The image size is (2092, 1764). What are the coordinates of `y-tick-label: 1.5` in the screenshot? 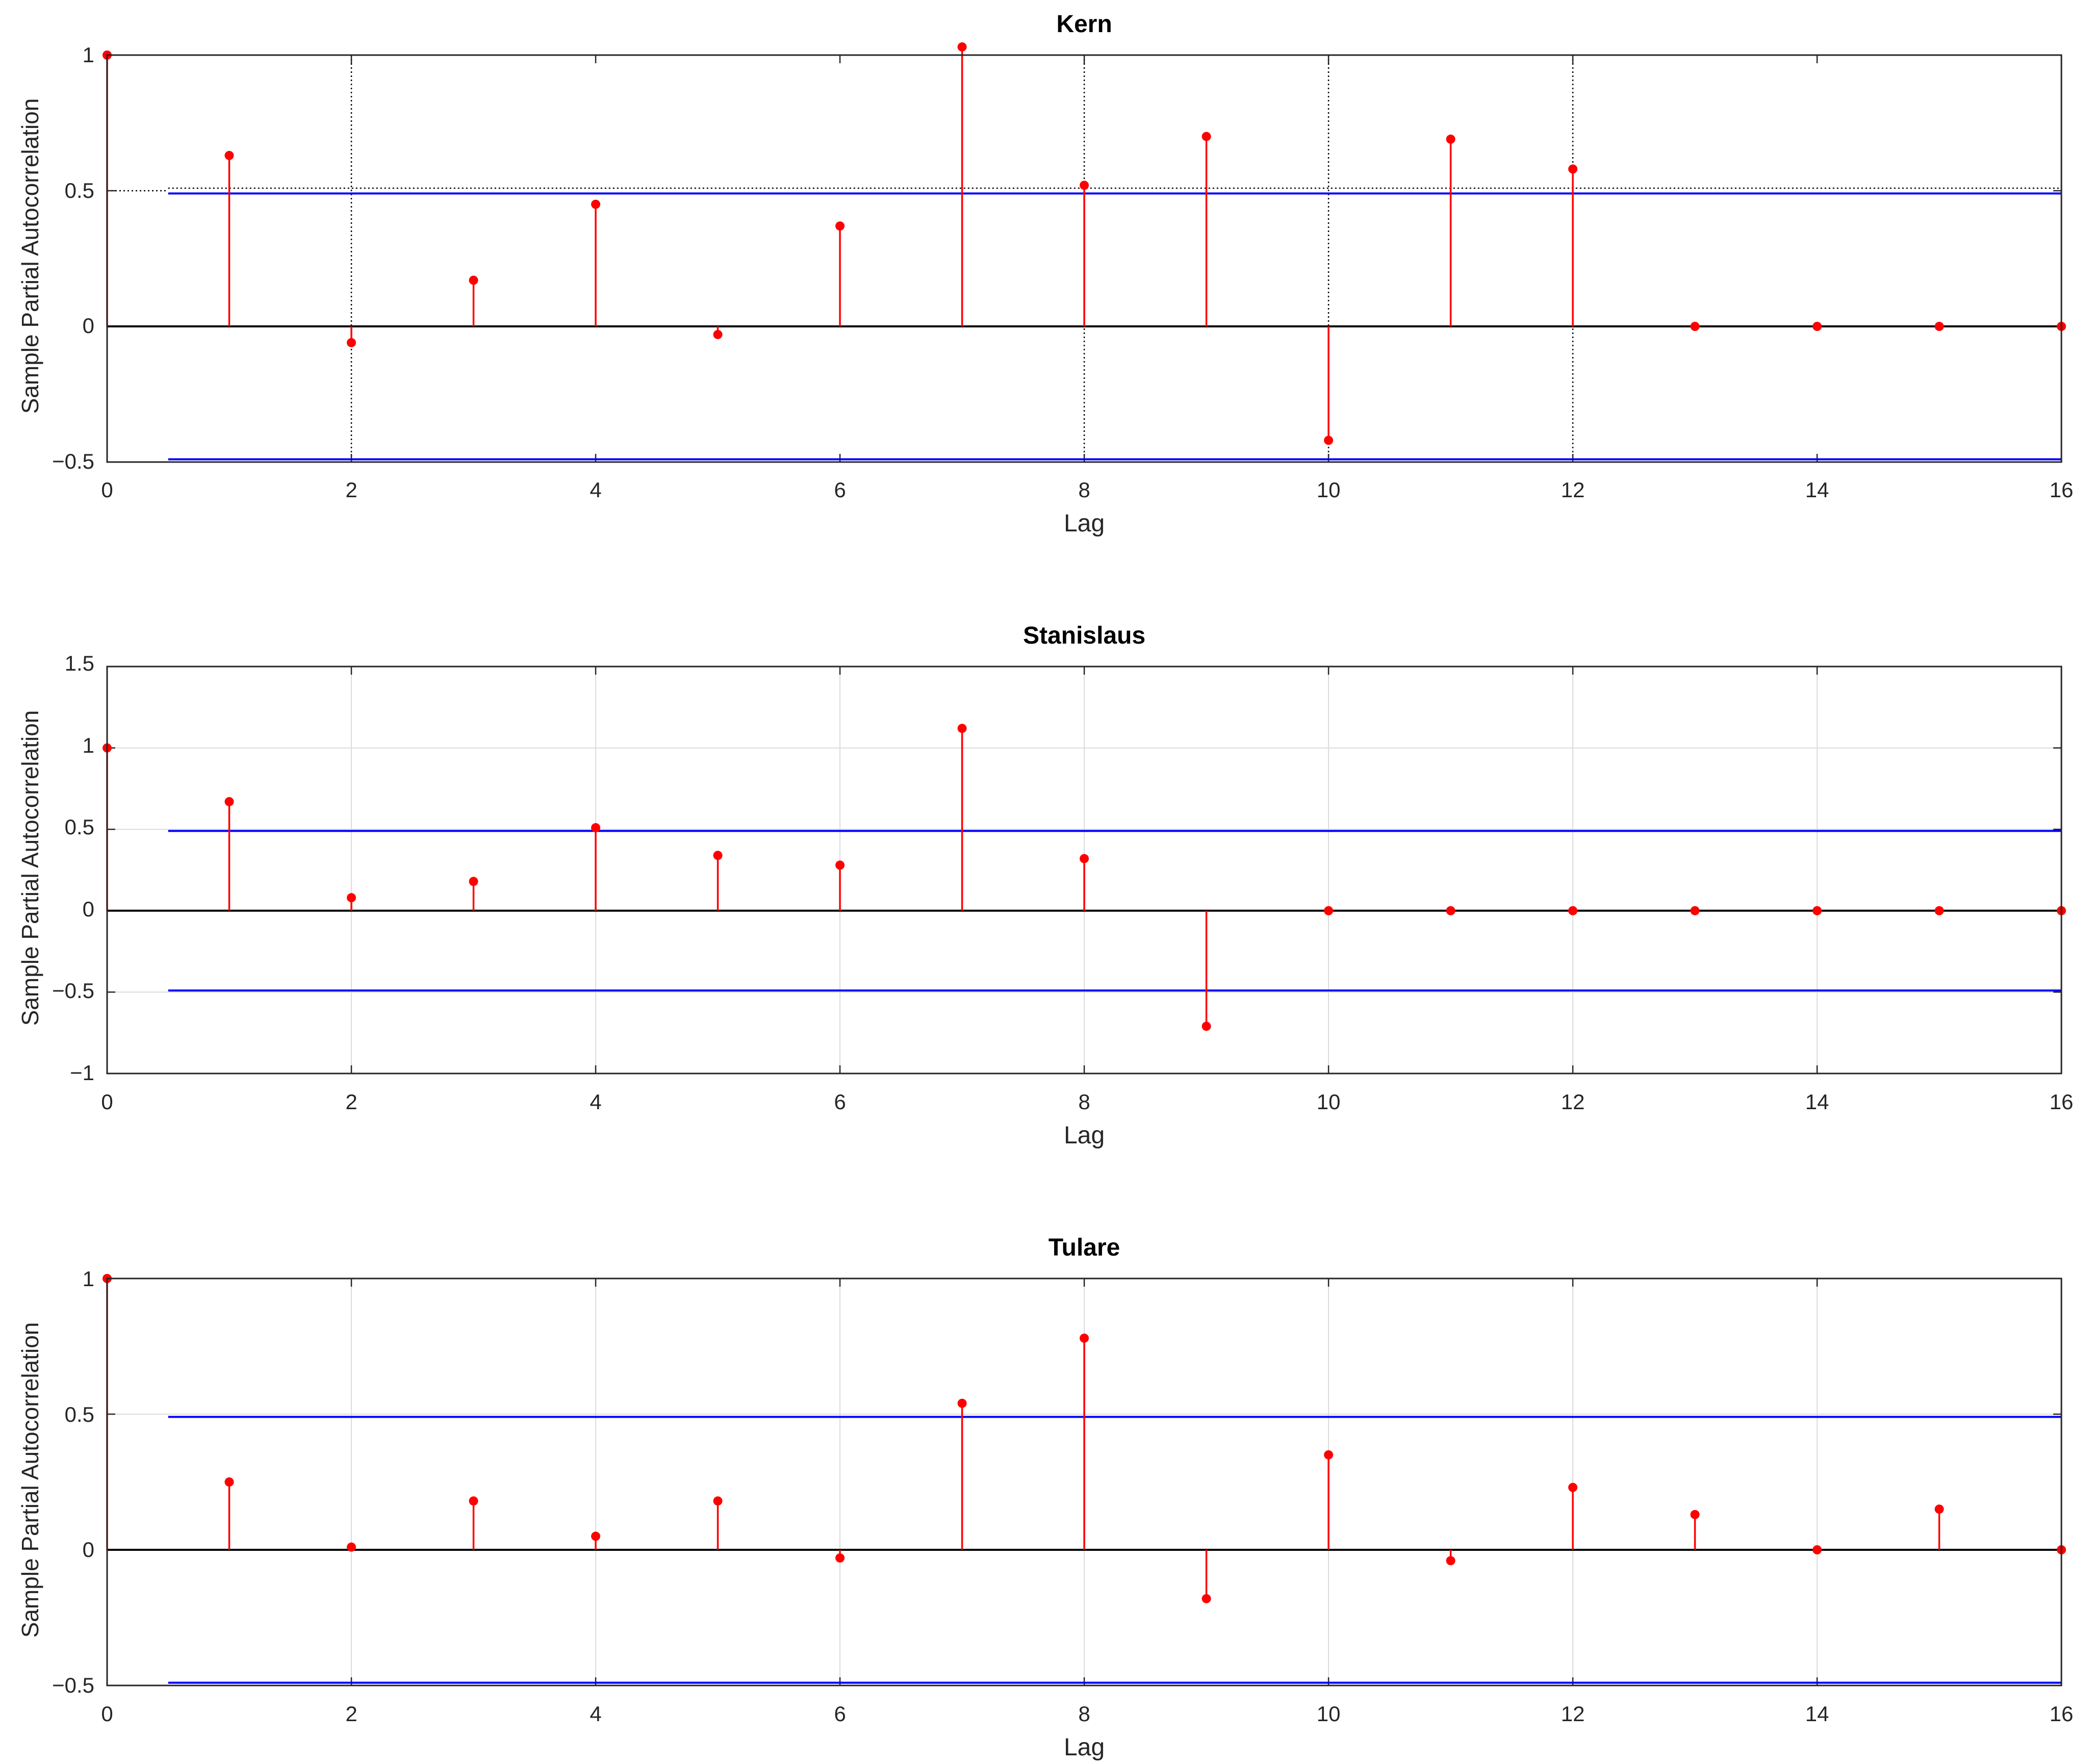 It's located at (79, 663).